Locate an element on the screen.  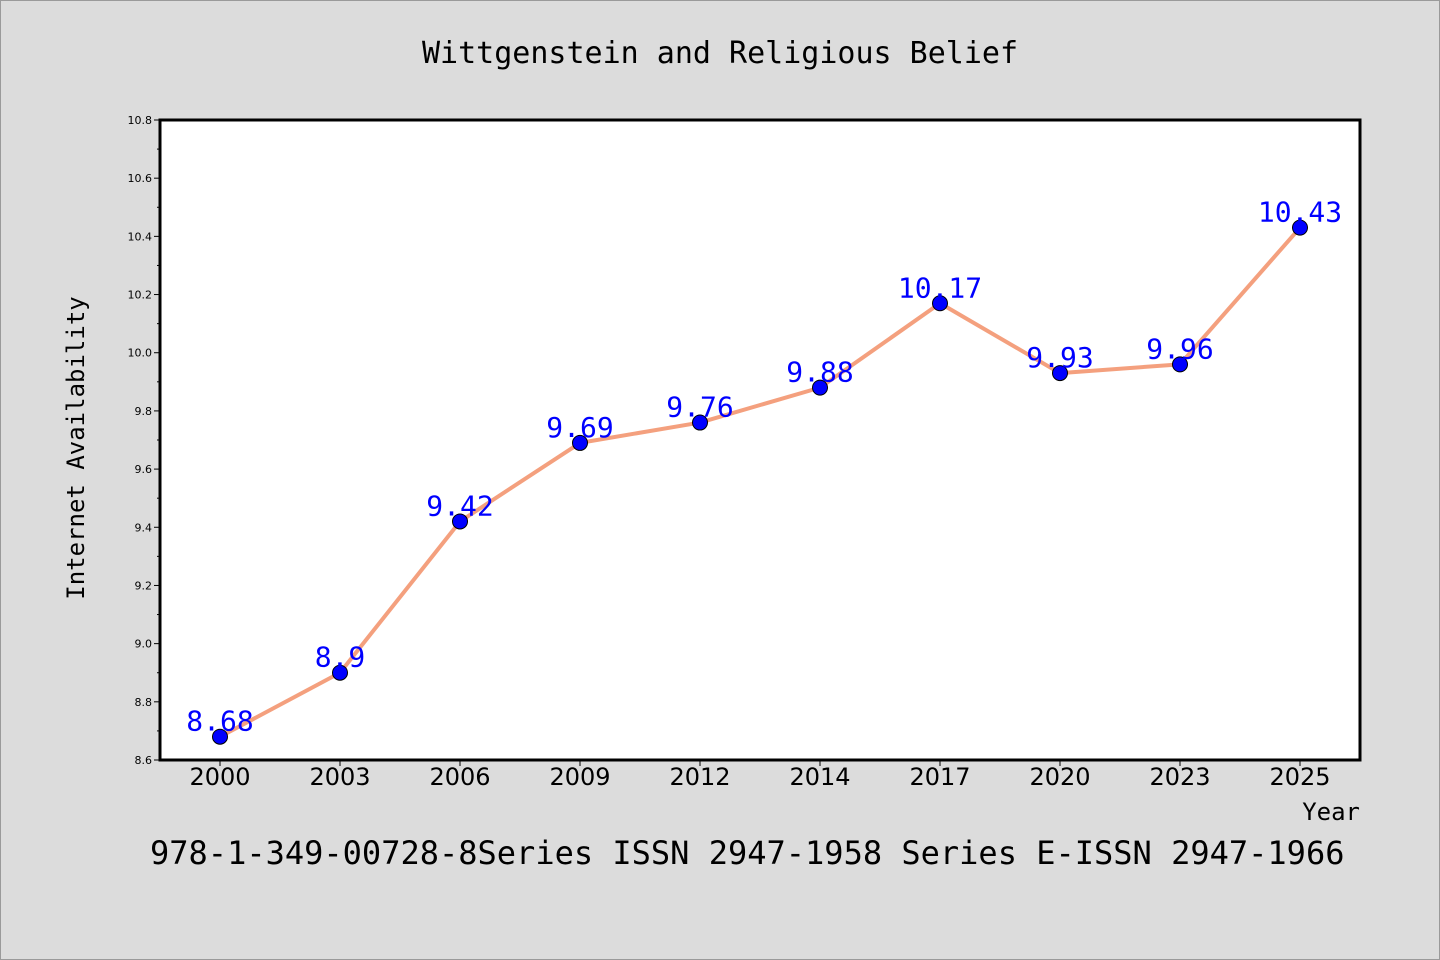
y-tick-label: 9.8 is located at coordinates (144, 411).